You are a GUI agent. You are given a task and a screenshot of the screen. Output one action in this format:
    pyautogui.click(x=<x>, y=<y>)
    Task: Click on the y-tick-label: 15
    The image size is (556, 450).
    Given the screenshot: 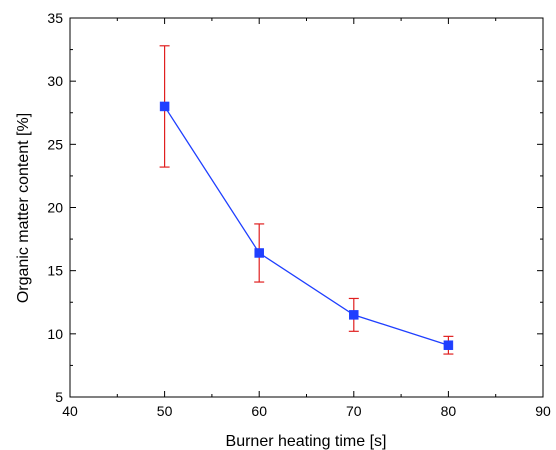 What is the action you would take?
    pyautogui.click(x=55, y=271)
    